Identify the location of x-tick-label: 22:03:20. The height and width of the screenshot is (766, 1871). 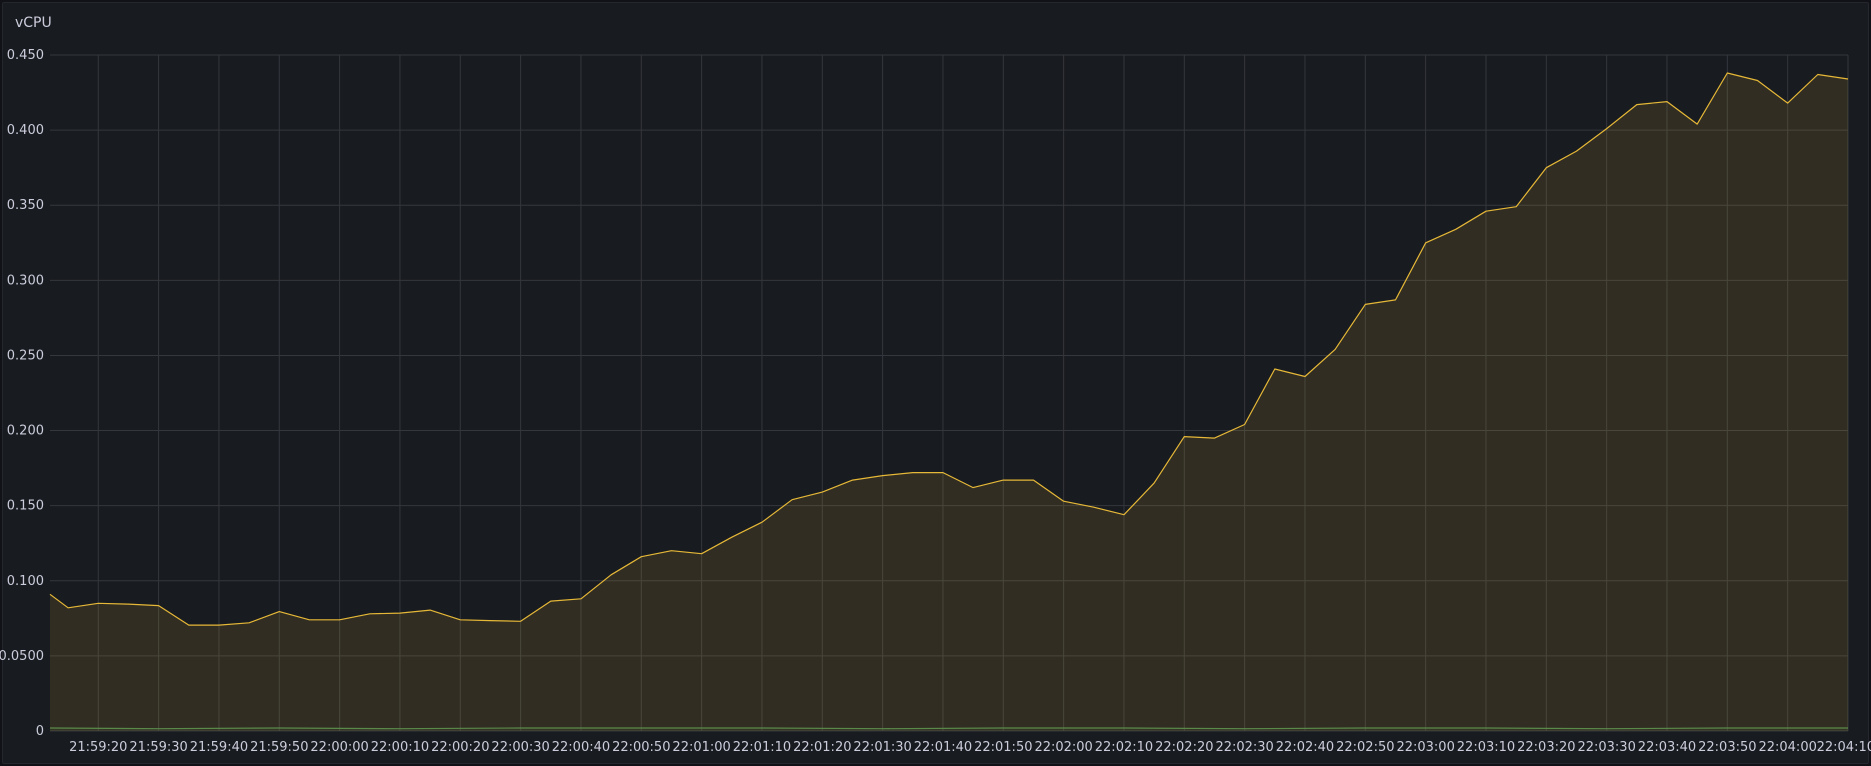
(1546, 747).